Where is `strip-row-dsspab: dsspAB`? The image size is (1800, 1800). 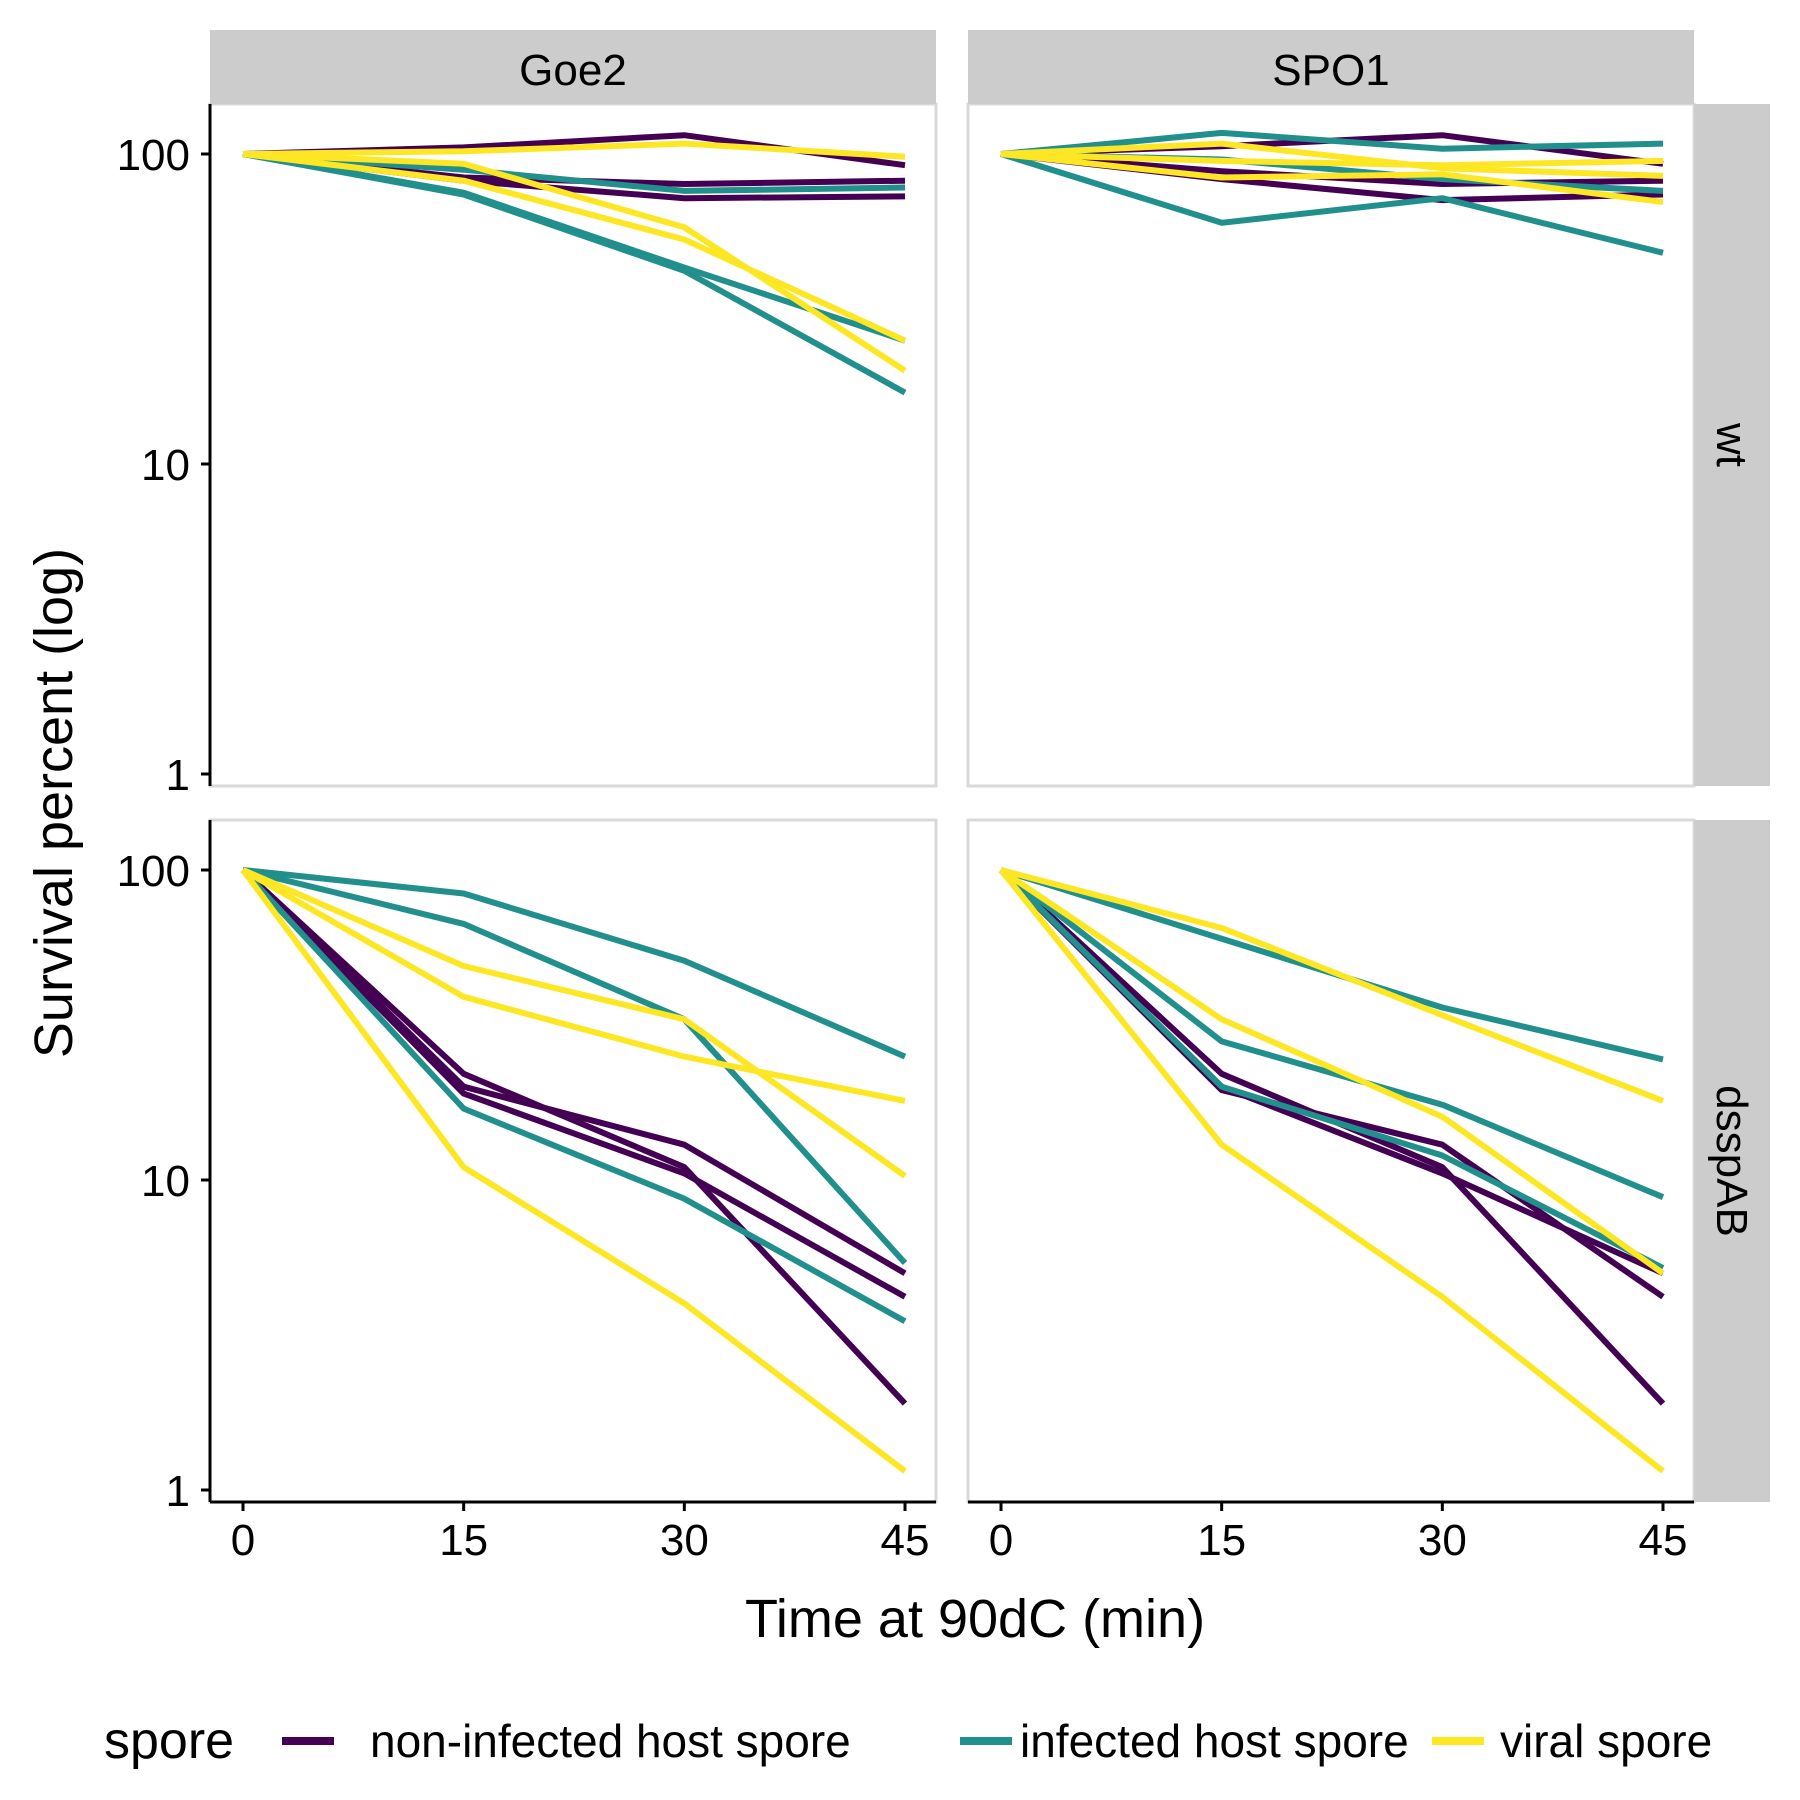
strip-row-dsspab: dsspAB is located at coordinates (1732, 1161).